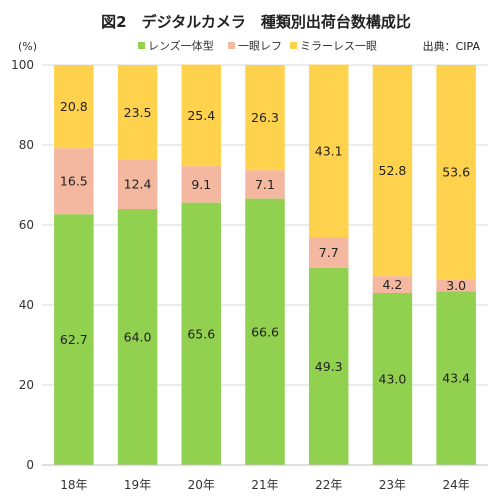 This screenshot has width=500, height=500. Describe the element at coordinates (137, 485) in the screenshot. I see `x-tick-label: 19年` at that location.